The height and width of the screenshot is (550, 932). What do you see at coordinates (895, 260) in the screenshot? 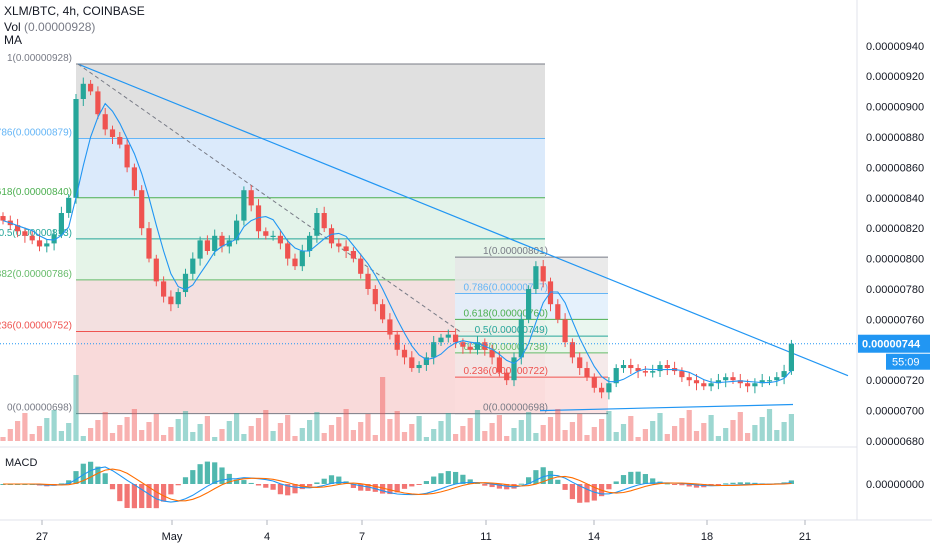
I see `price-tick-label-7: 0.00000800` at bounding box center [895, 260].